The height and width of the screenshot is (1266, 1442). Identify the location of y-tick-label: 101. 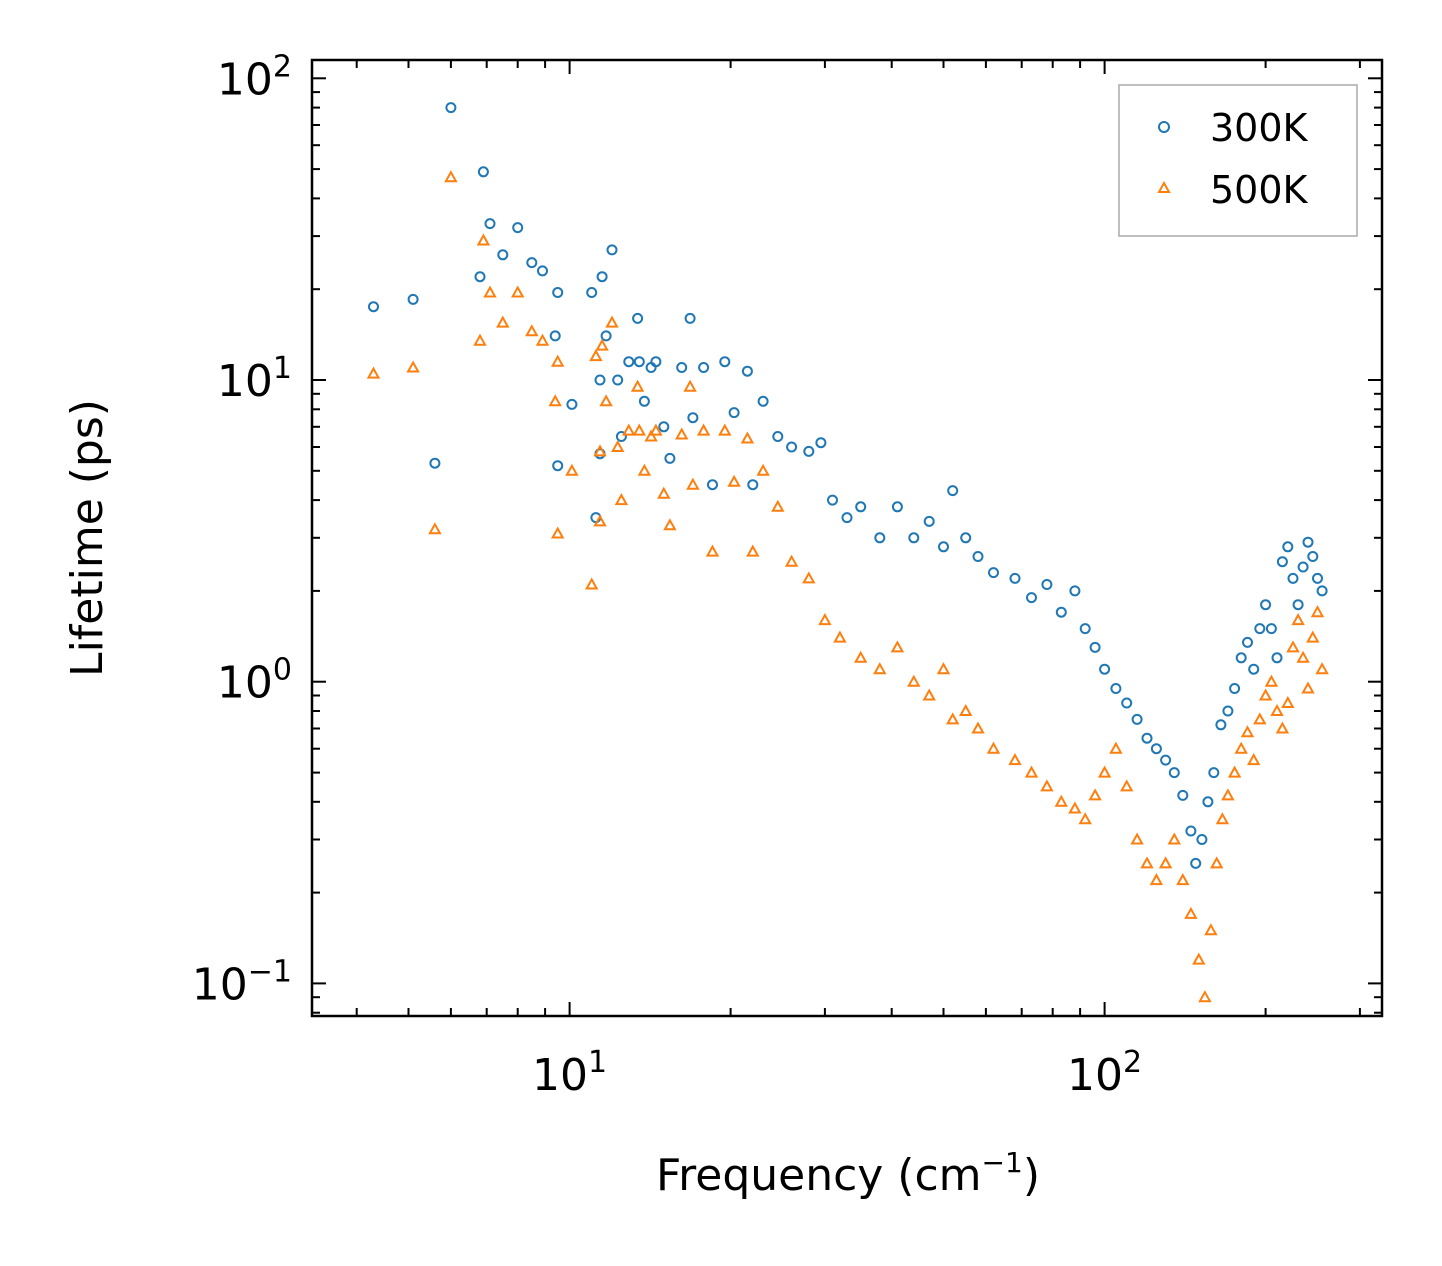
(254, 379).